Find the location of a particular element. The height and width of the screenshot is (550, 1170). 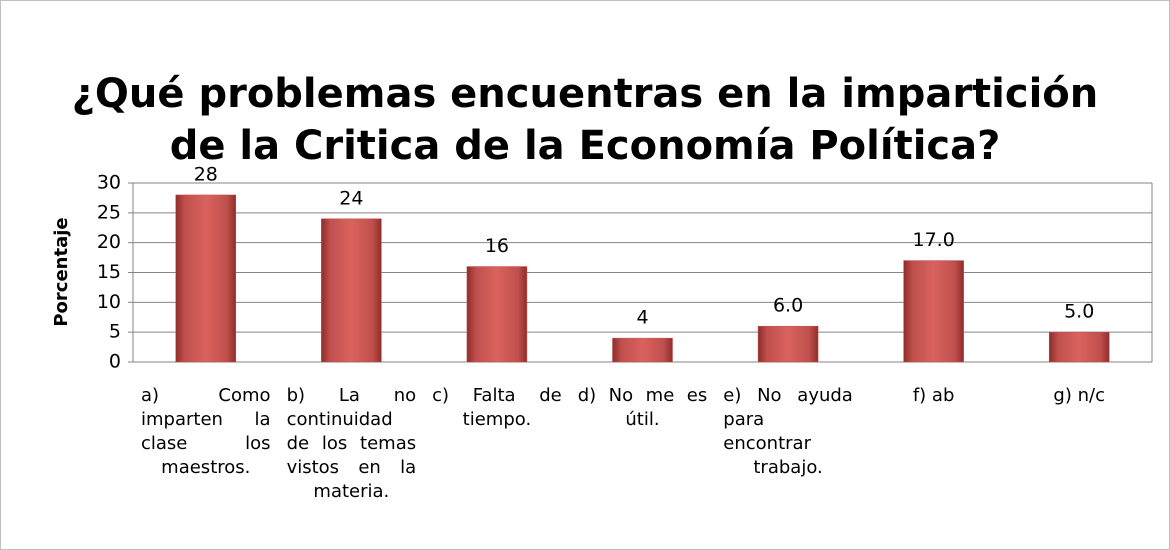

x-tick-label: a) Como imparten la clase los maestros. is located at coordinates (206, 431).